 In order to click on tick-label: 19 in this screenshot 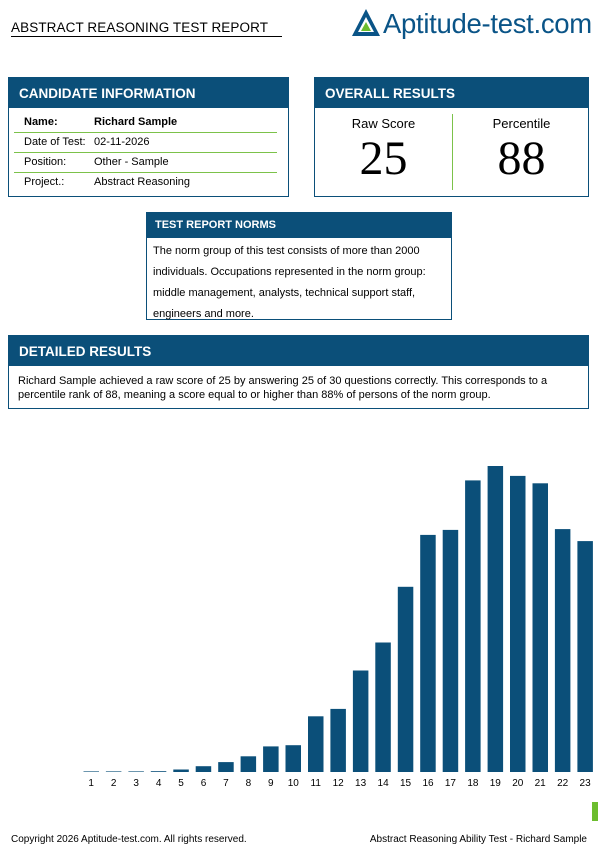, I will do `click(496, 783)`.